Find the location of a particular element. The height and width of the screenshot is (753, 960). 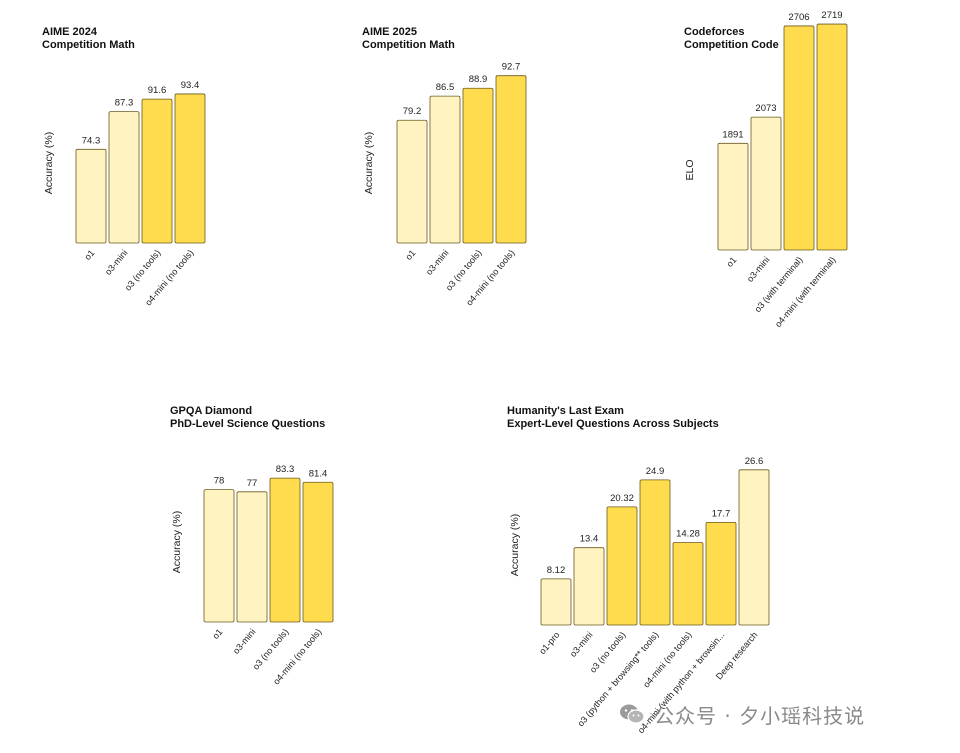

tick-label: o4-mini (with terminal) is located at coordinates (805, 292).